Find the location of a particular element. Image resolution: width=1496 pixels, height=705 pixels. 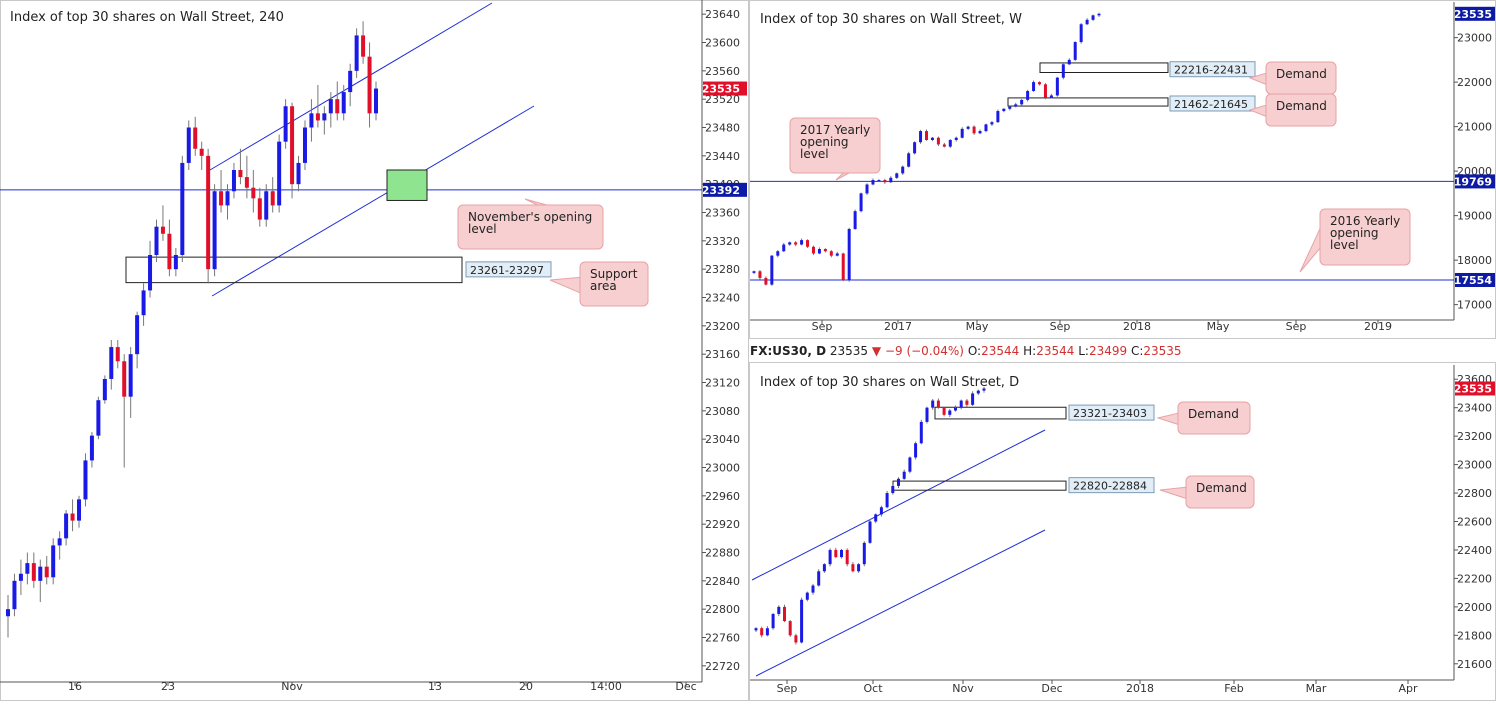

level-badge-weekly: 19769 is located at coordinates (1473, 181).